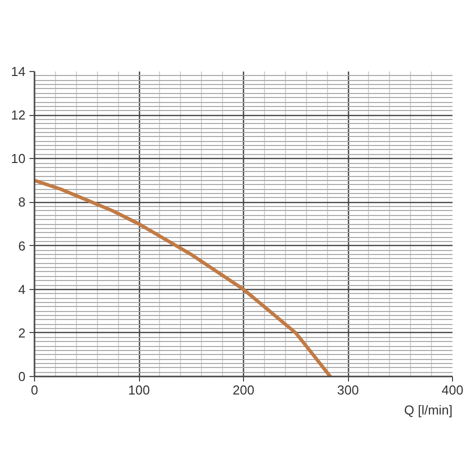  Describe the element at coordinates (18, 115) in the screenshot. I see `y-tick-label: 12` at that location.